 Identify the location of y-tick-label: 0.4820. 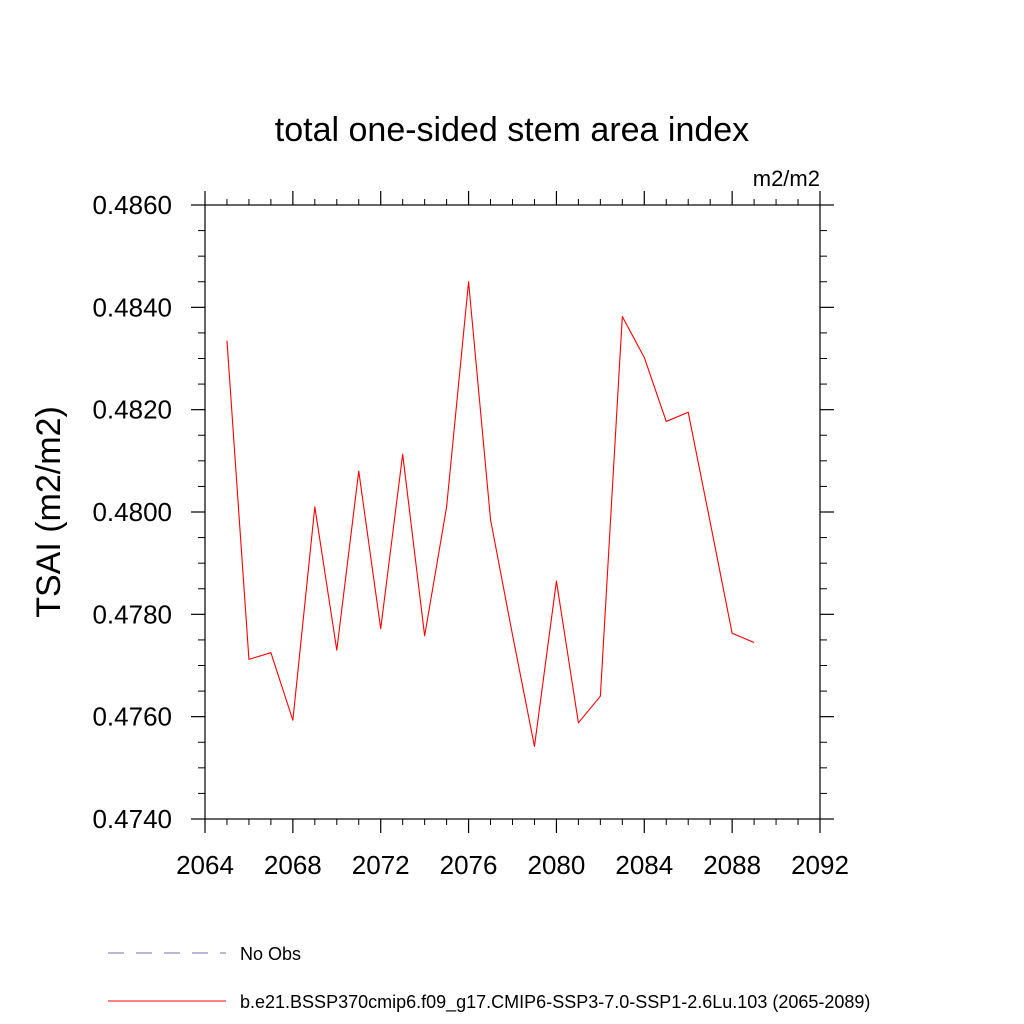
(132, 410).